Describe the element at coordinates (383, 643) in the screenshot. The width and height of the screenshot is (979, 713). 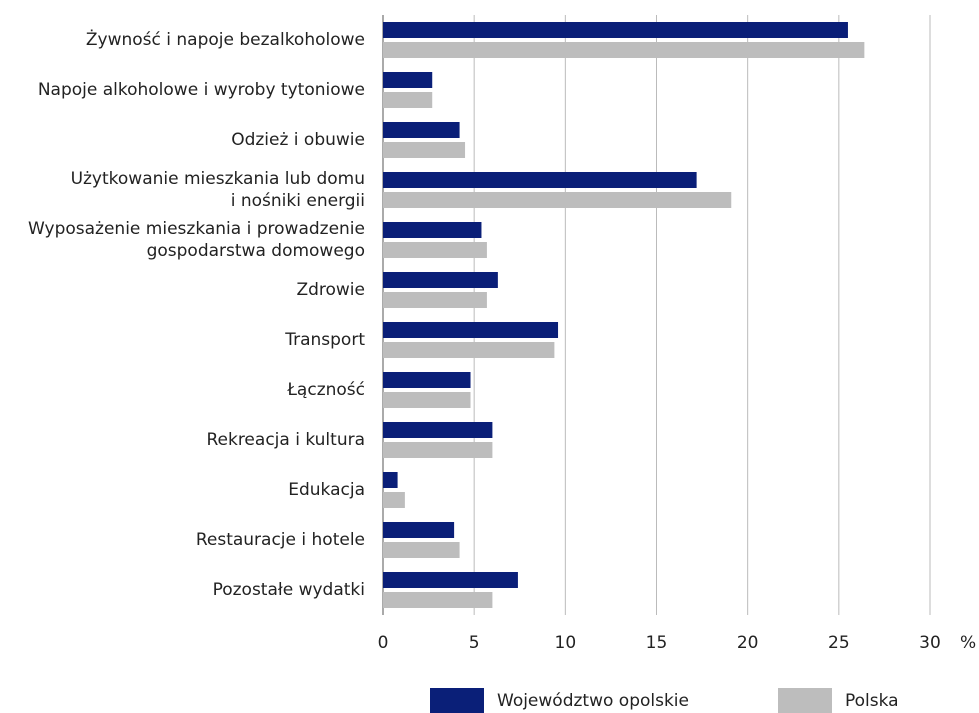
I see `x-tick-label: 0` at that location.